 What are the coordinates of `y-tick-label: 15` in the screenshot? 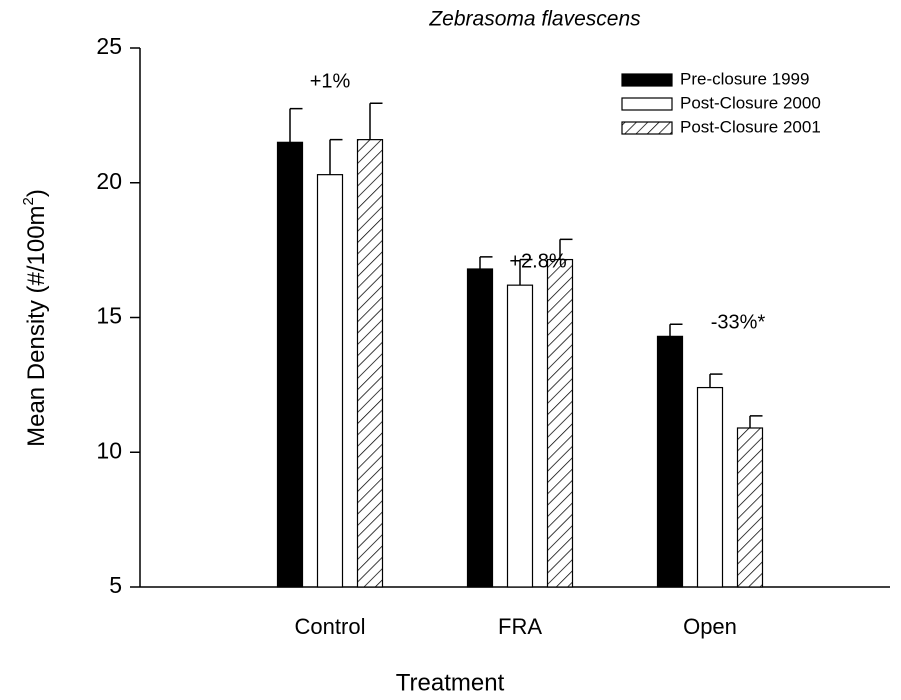 It's located at (109, 316).